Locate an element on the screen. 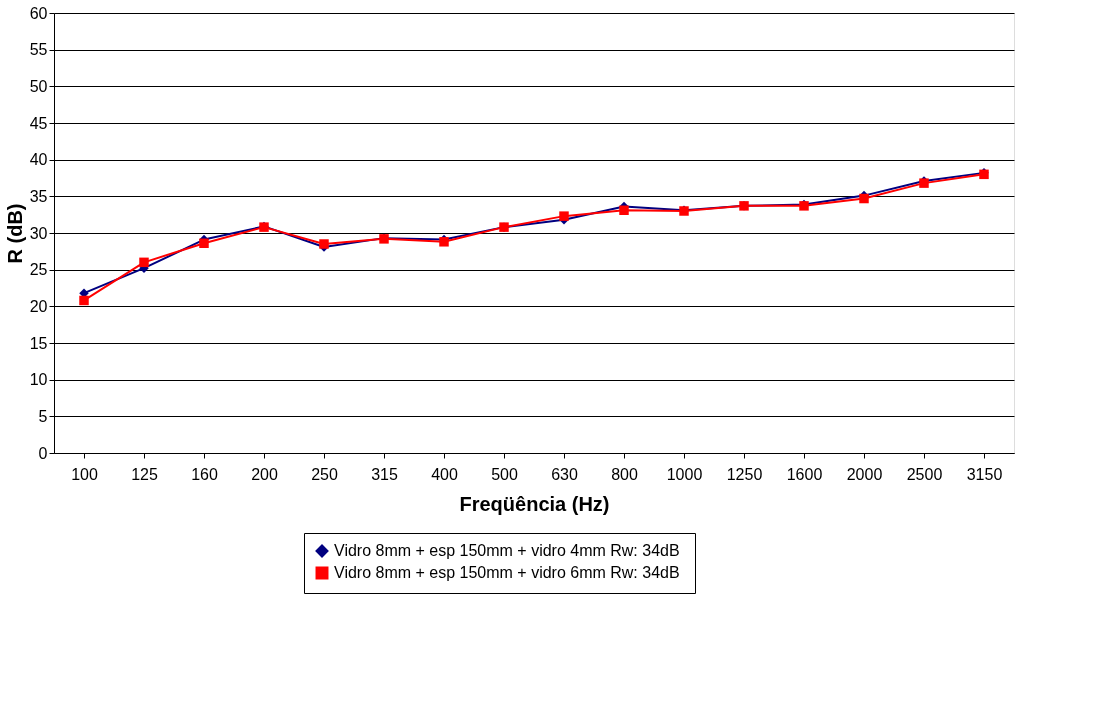  y-tick-label: 45 is located at coordinates (38, 123).